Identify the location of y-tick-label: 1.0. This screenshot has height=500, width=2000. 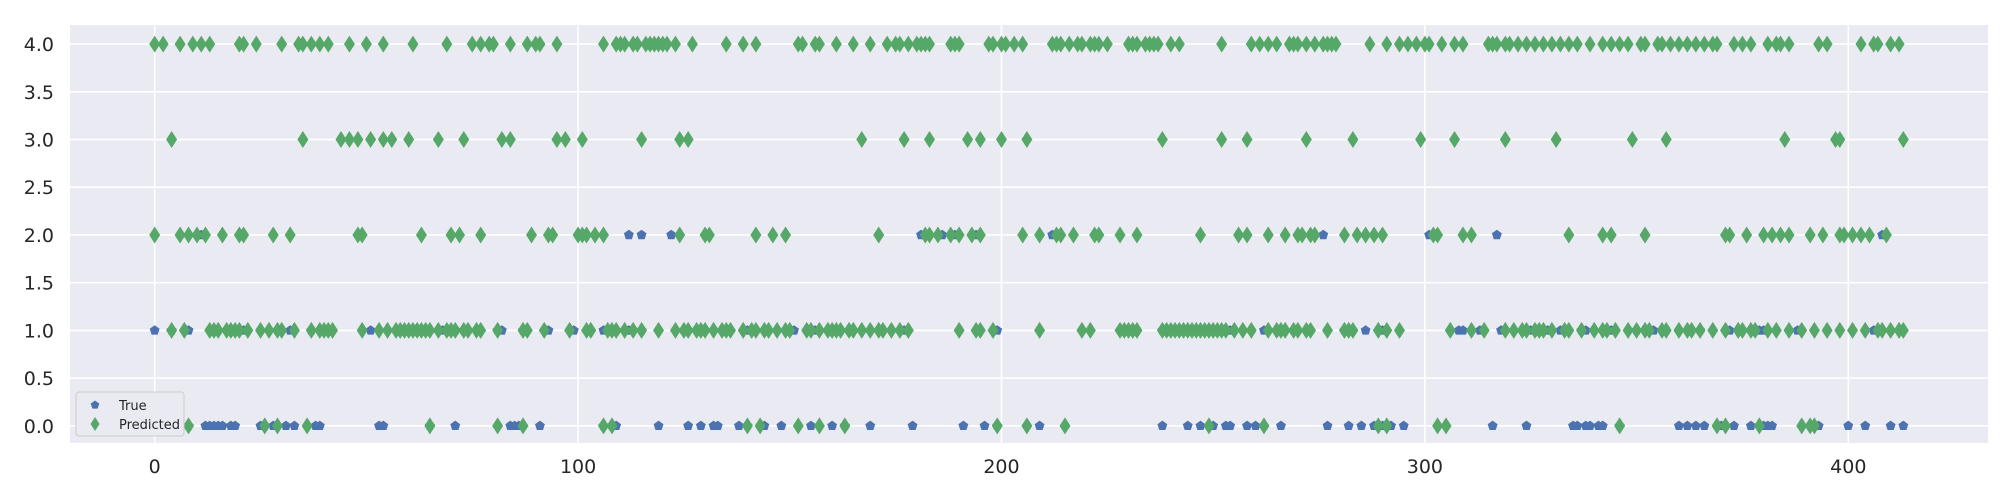
(39, 331).